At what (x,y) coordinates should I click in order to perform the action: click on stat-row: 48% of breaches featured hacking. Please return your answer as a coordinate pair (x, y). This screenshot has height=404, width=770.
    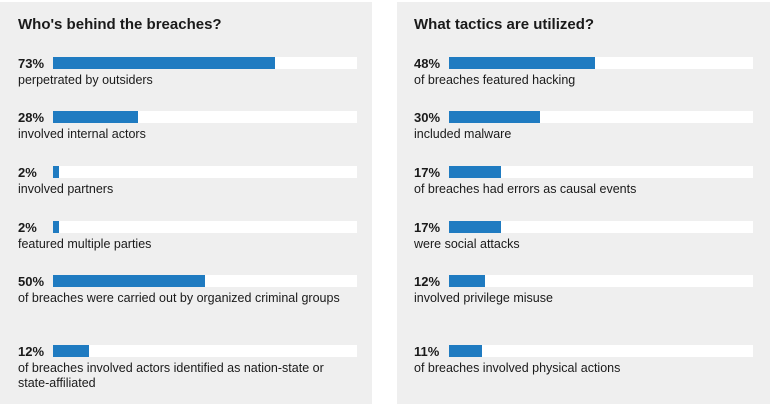
    Looking at the image, I should click on (584, 72).